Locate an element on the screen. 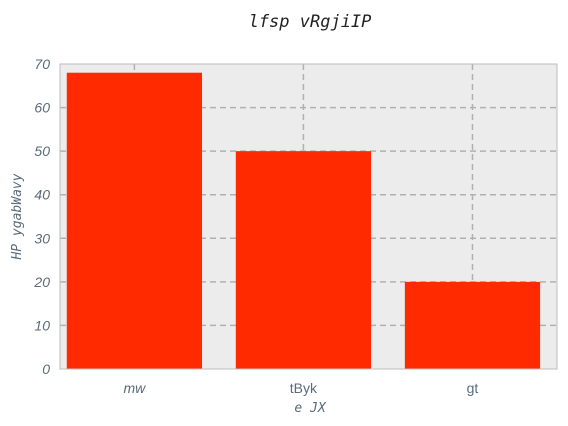 This screenshot has width=568, height=426. bar-tByk is located at coordinates (303, 260).